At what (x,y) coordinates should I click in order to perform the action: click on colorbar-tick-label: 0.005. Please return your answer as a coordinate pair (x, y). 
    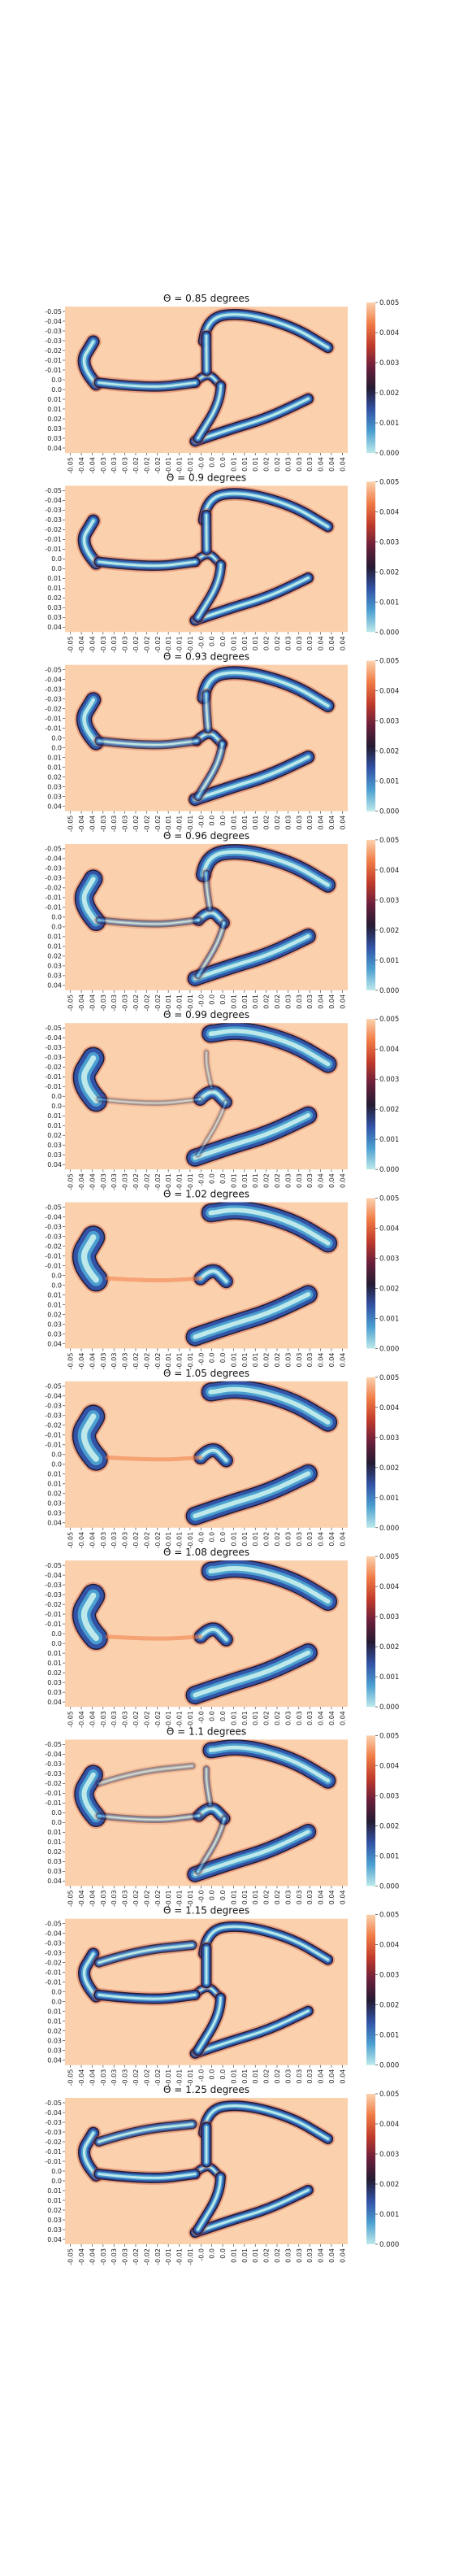
    Looking at the image, I should click on (389, 1916).